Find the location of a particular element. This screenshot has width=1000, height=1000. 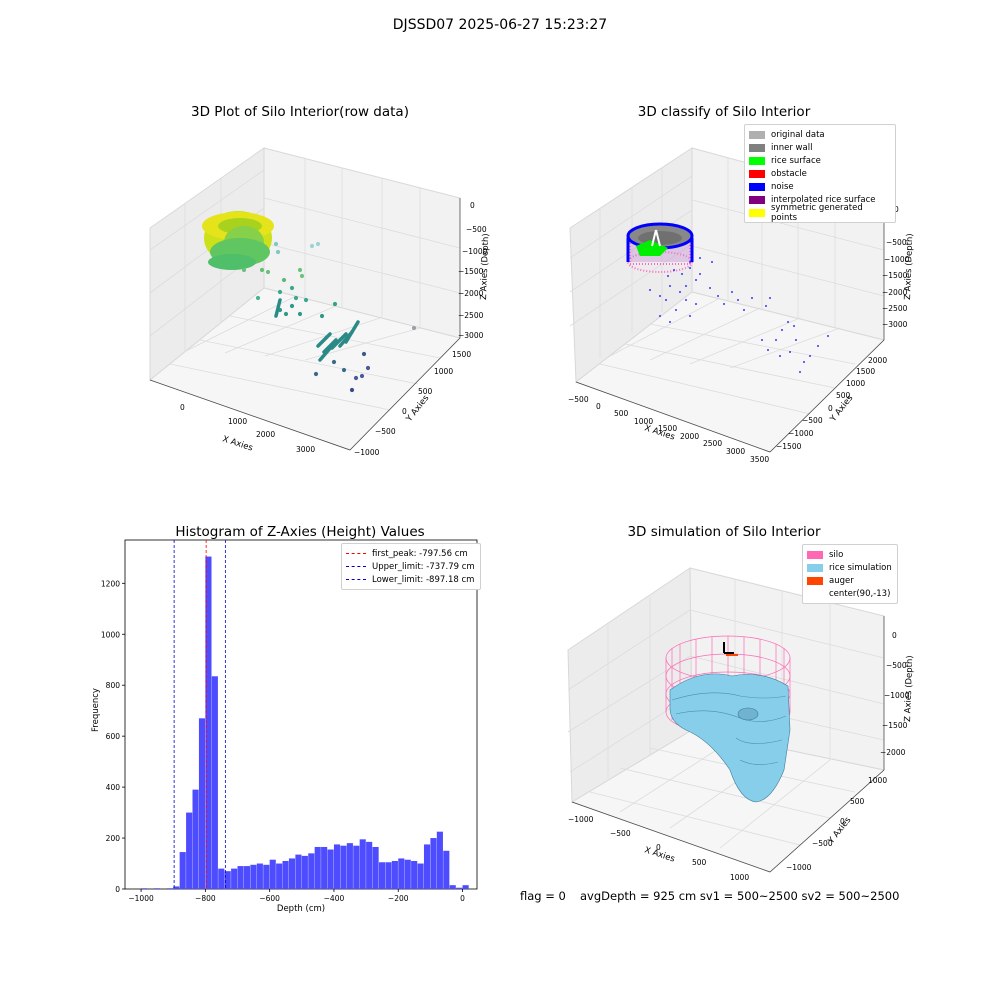

plot2-ztick: −2000 is located at coordinates (895, 292).